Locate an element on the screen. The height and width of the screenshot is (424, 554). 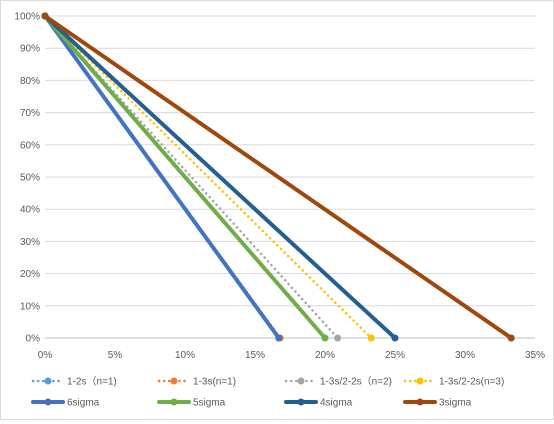
legend-label: 1-2s（n=1) is located at coordinates (92, 382).